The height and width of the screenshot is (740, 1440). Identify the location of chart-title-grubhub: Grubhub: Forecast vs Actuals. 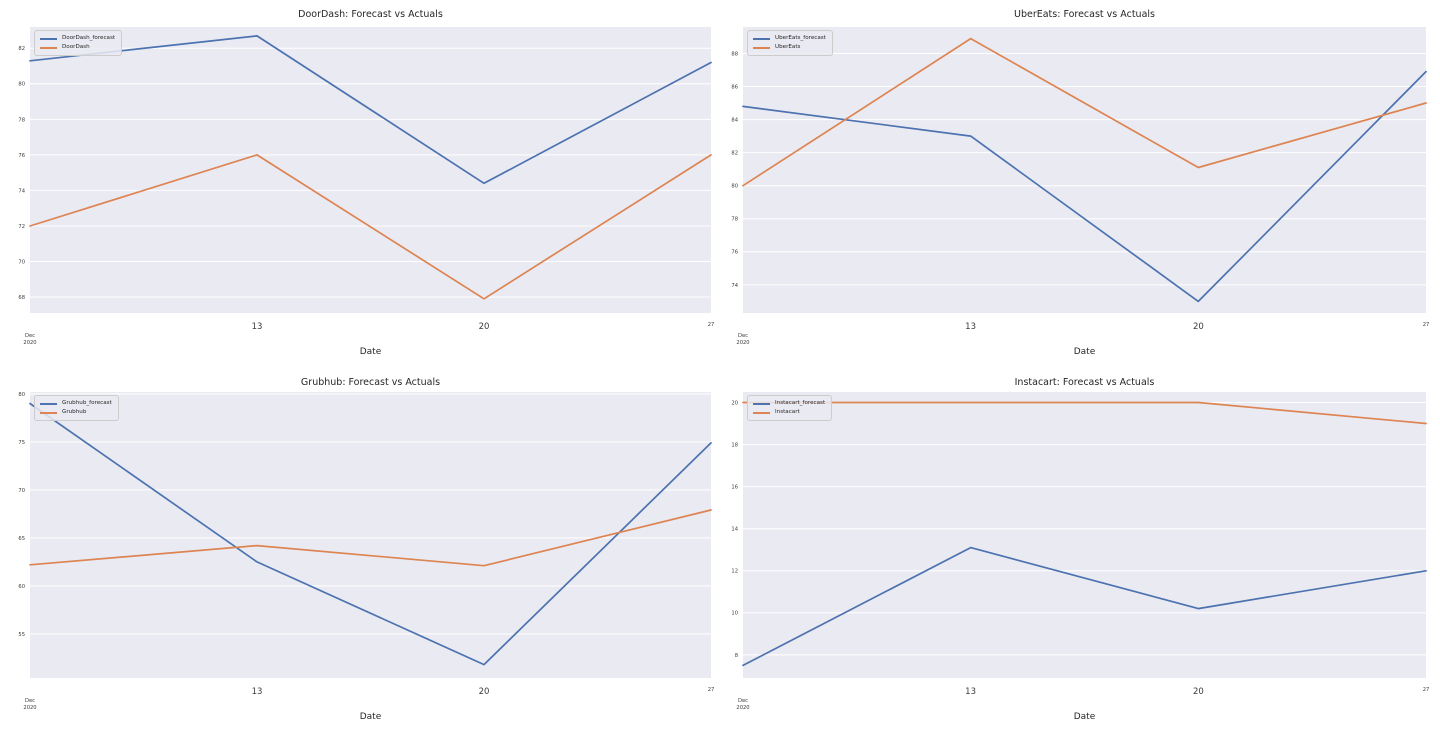
(370, 382).